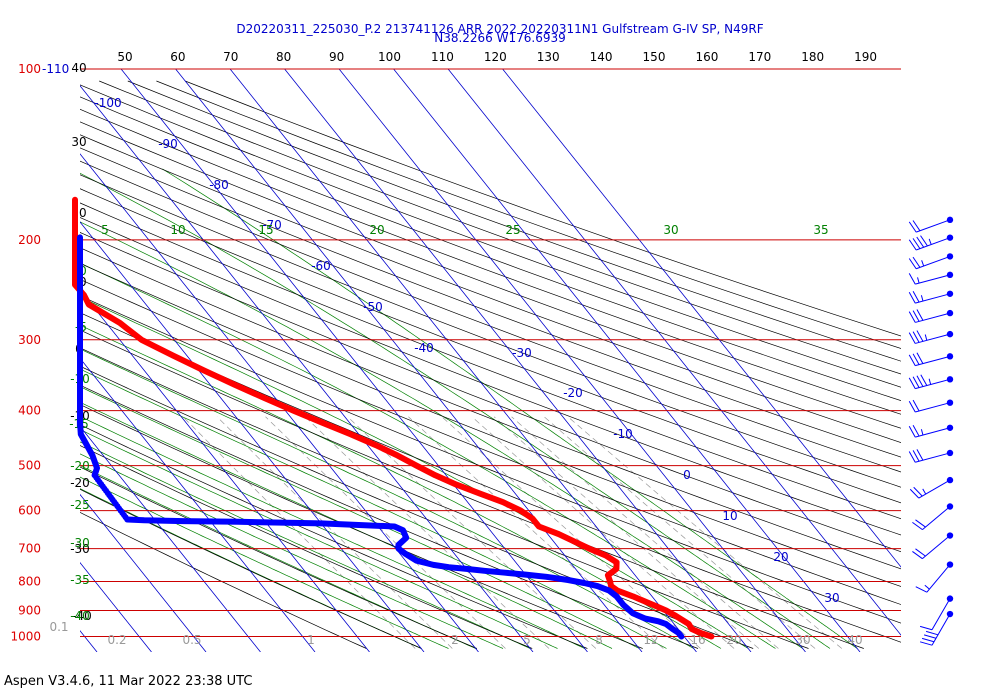 This screenshot has height=700, width=1000. Describe the element at coordinates (80, 505) in the screenshot. I see `moist-adiabat-left-label: -25` at that location.